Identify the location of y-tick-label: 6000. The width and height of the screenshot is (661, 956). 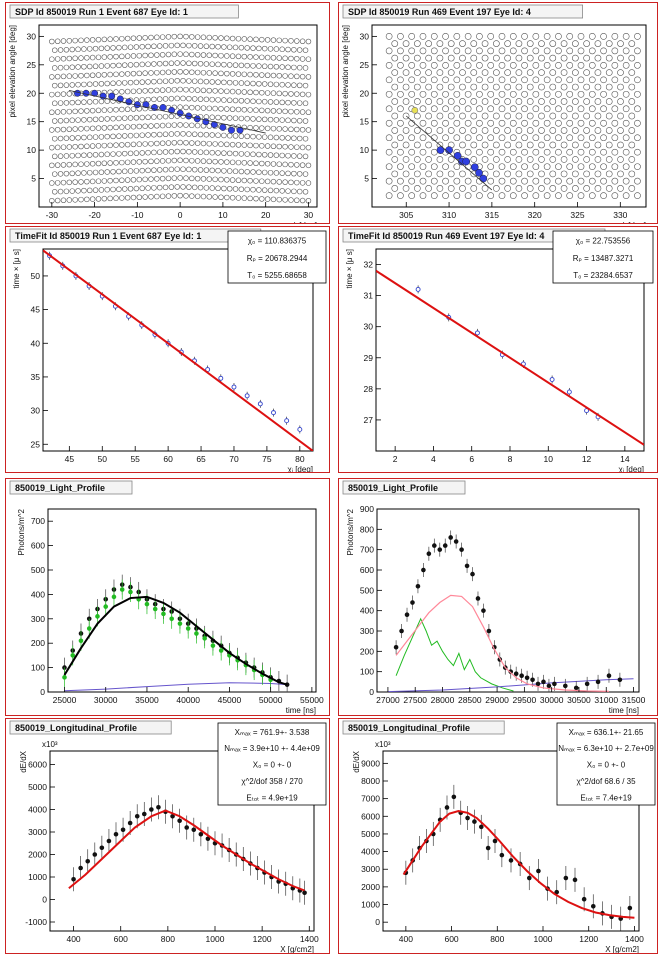
(370, 816).